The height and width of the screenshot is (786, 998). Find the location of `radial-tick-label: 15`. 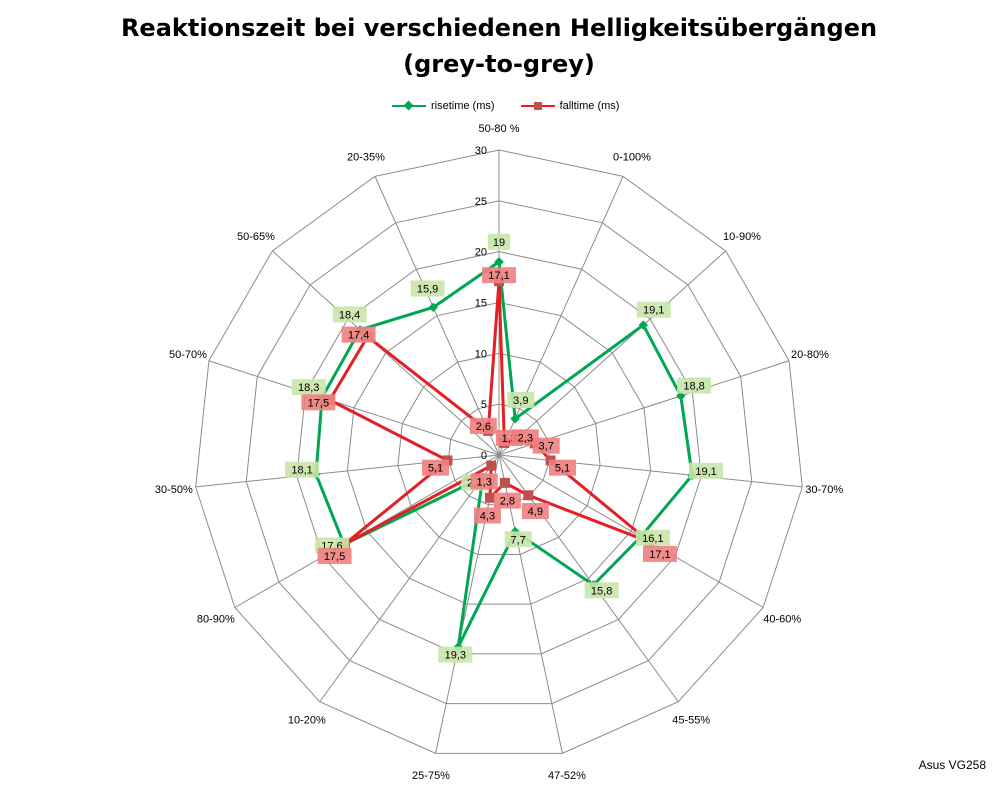

radial-tick-label: 15 is located at coordinates (481, 304).